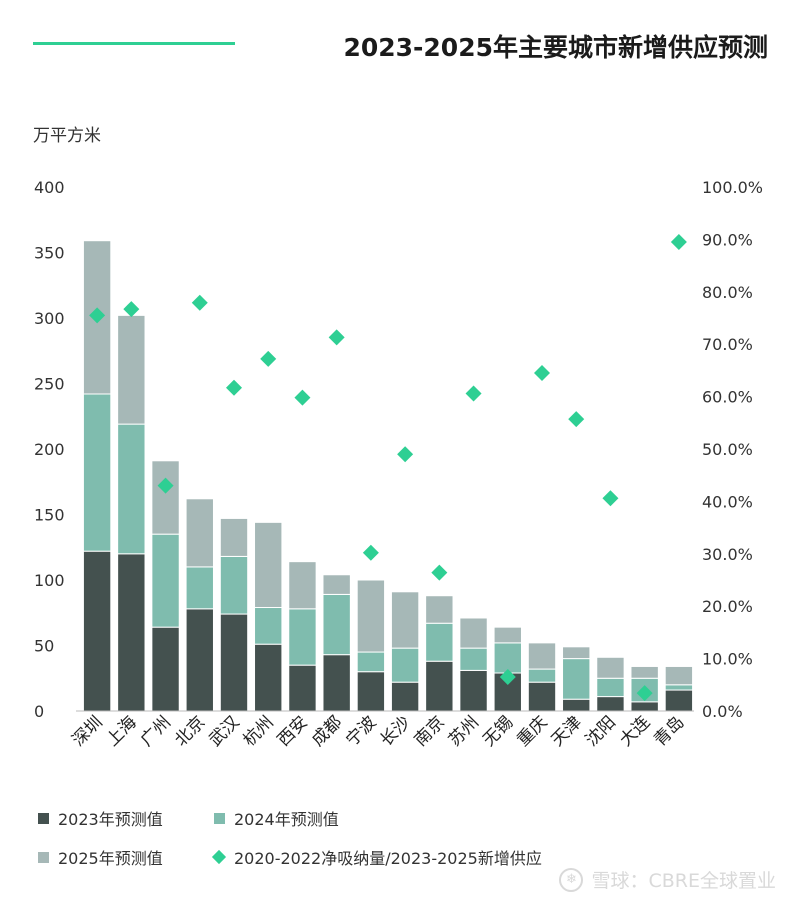 The height and width of the screenshot is (904, 800). Describe the element at coordinates (727, 239) in the screenshot. I see `y2-tick-label: 90.0%` at that location.